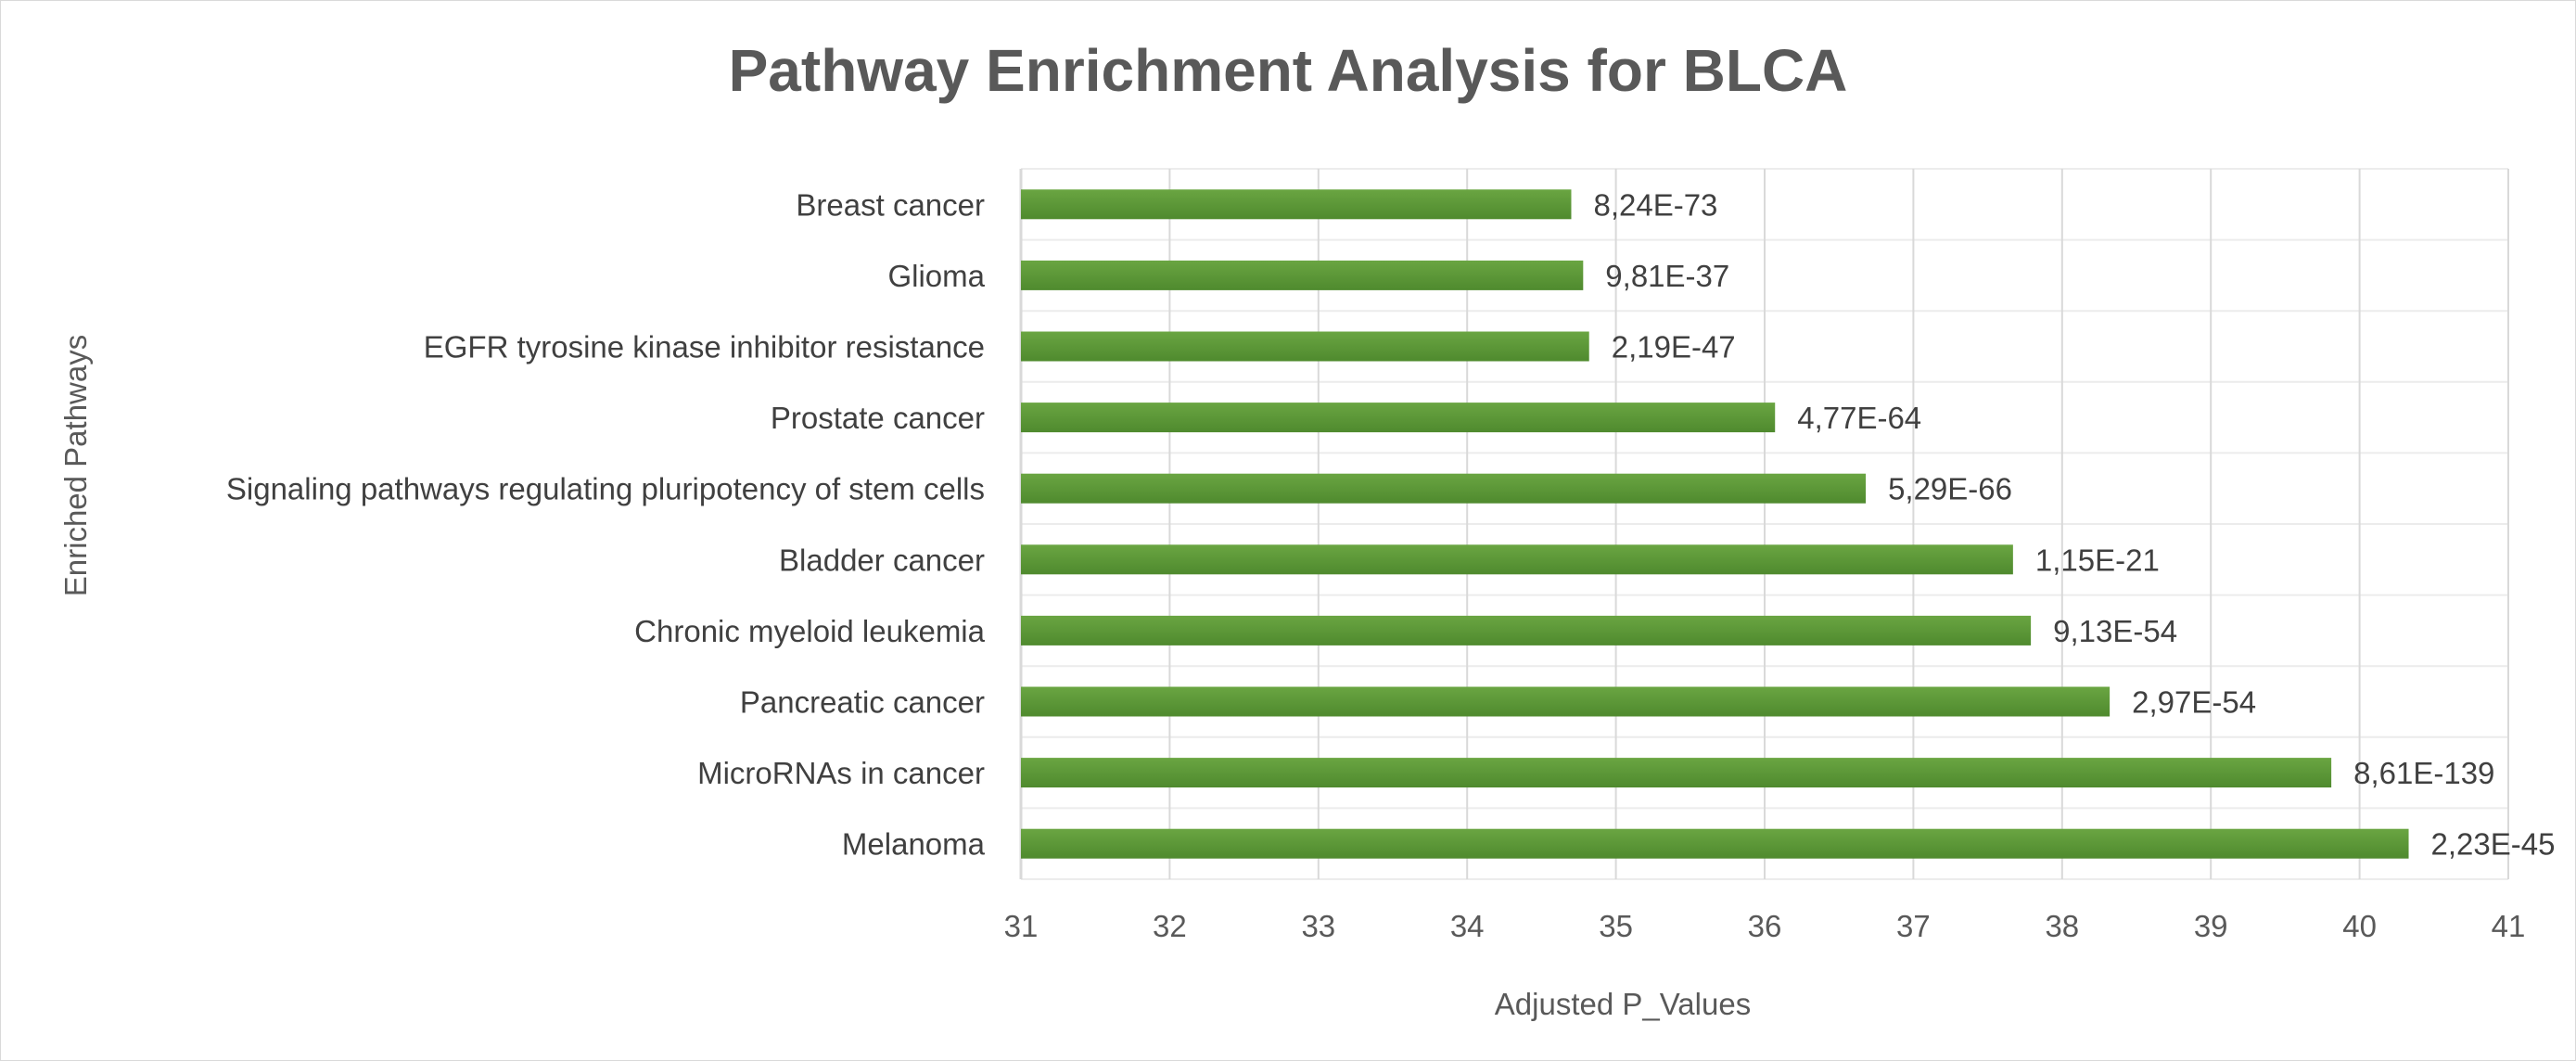 Image resolution: width=2576 pixels, height=1061 pixels. I want to click on data-label: 5,29E-66, so click(1950, 489).